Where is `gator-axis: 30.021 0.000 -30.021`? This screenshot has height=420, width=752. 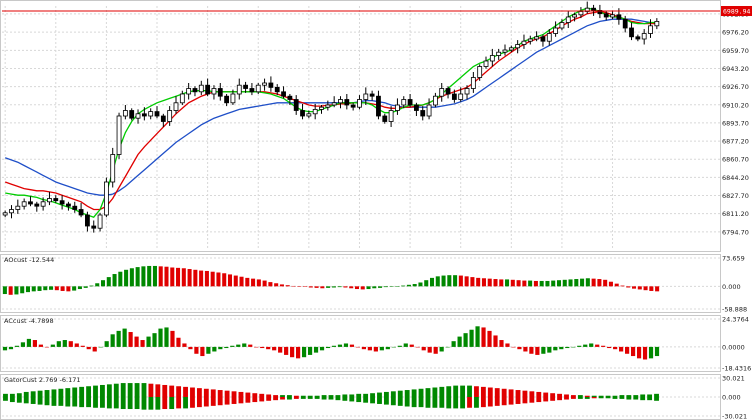
gator-axis: 30.021 0.000 -30.021 is located at coordinates (734, 397).